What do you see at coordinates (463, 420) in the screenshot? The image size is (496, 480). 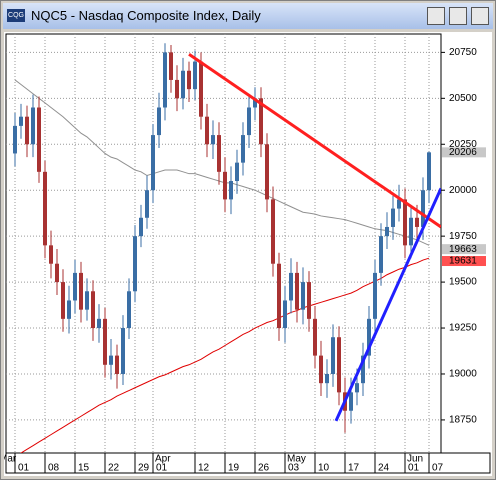 I see `y-tick-label: 18750` at bounding box center [463, 420].